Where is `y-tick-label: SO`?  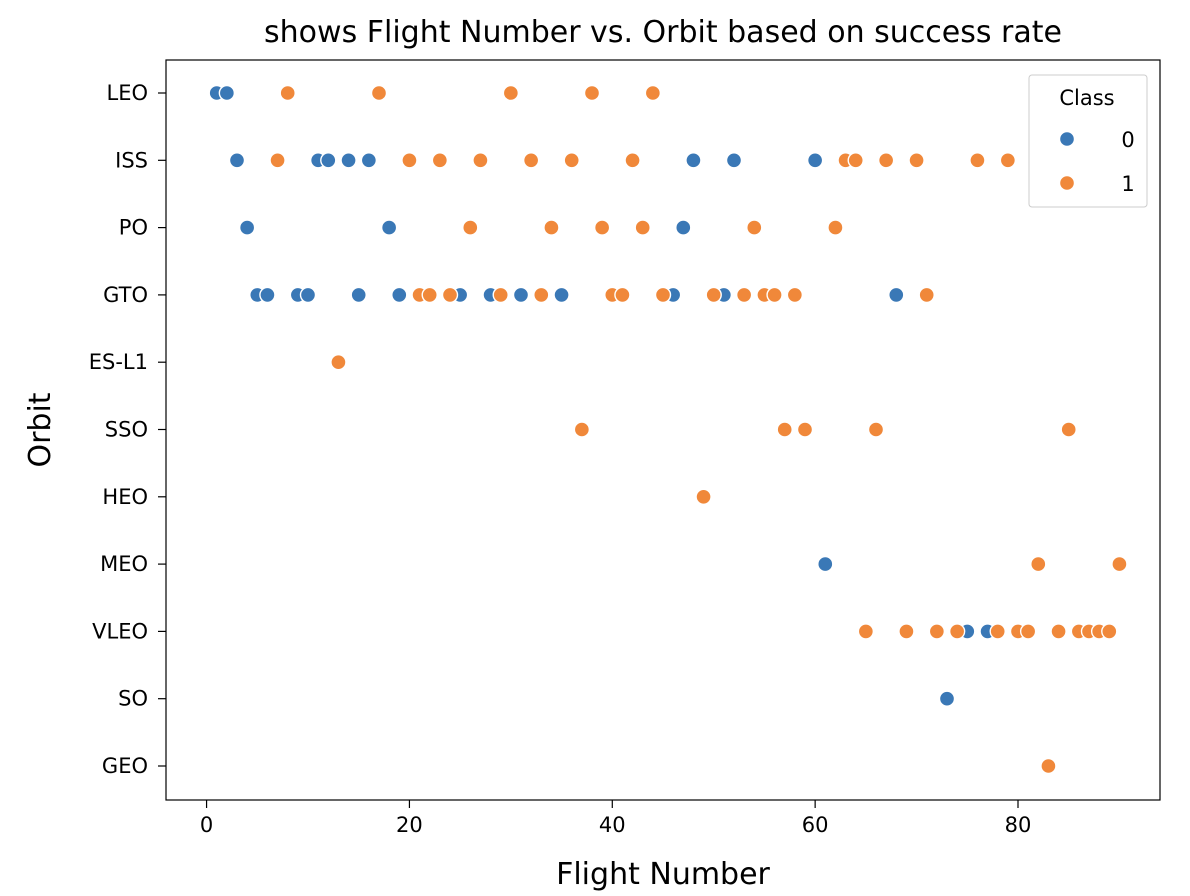
y-tick-label: SO is located at coordinates (133, 699).